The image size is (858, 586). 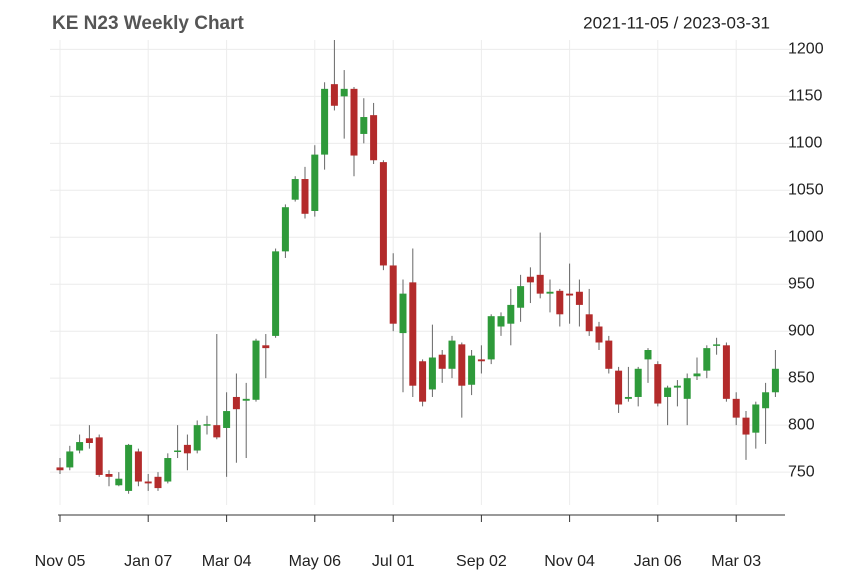 I want to click on x-tick-label: Jul 01, so click(x=393, y=561).